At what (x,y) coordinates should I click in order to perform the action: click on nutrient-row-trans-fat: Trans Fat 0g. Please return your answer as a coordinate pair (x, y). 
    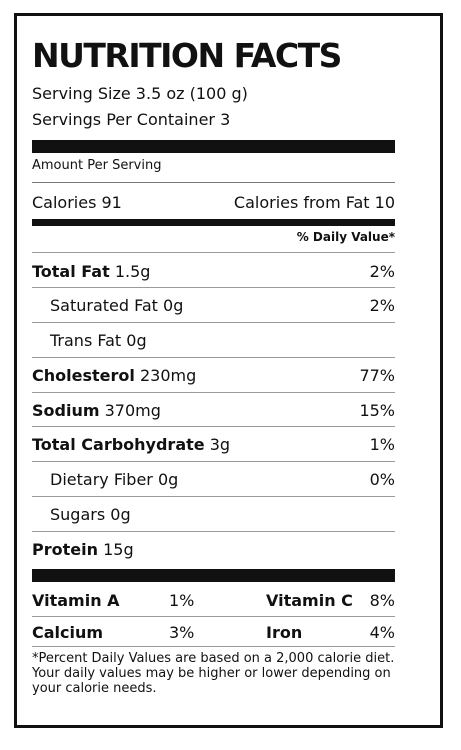
    Looking at the image, I should click on (213, 341).